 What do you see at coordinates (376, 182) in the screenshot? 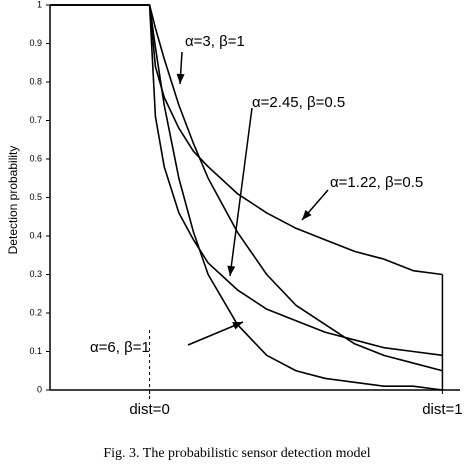
I see `series-label: α=1.22, β=0.5` at bounding box center [376, 182].